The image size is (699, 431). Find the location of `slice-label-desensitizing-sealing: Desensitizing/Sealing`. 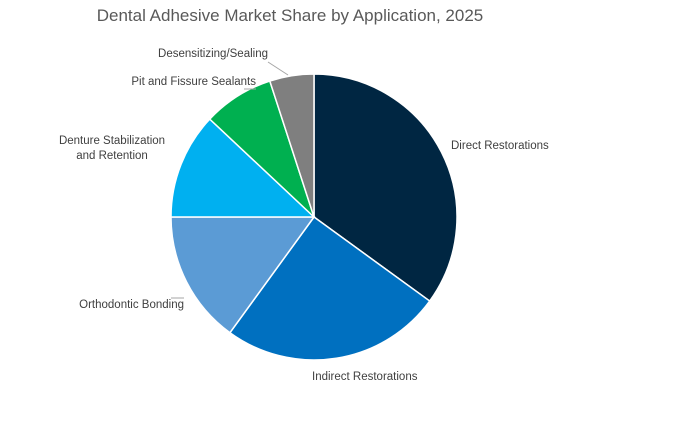

slice-label-desensitizing-sealing: Desensitizing/Sealing is located at coordinates (213, 54).